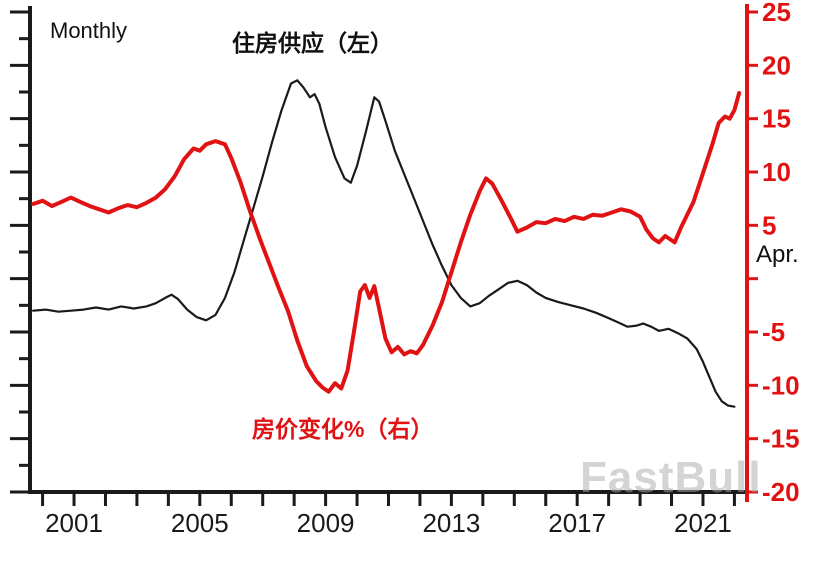  What do you see at coordinates (671, 477) in the screenshot?
I see `watermark: FastBull` at bounding box center [671, 477].